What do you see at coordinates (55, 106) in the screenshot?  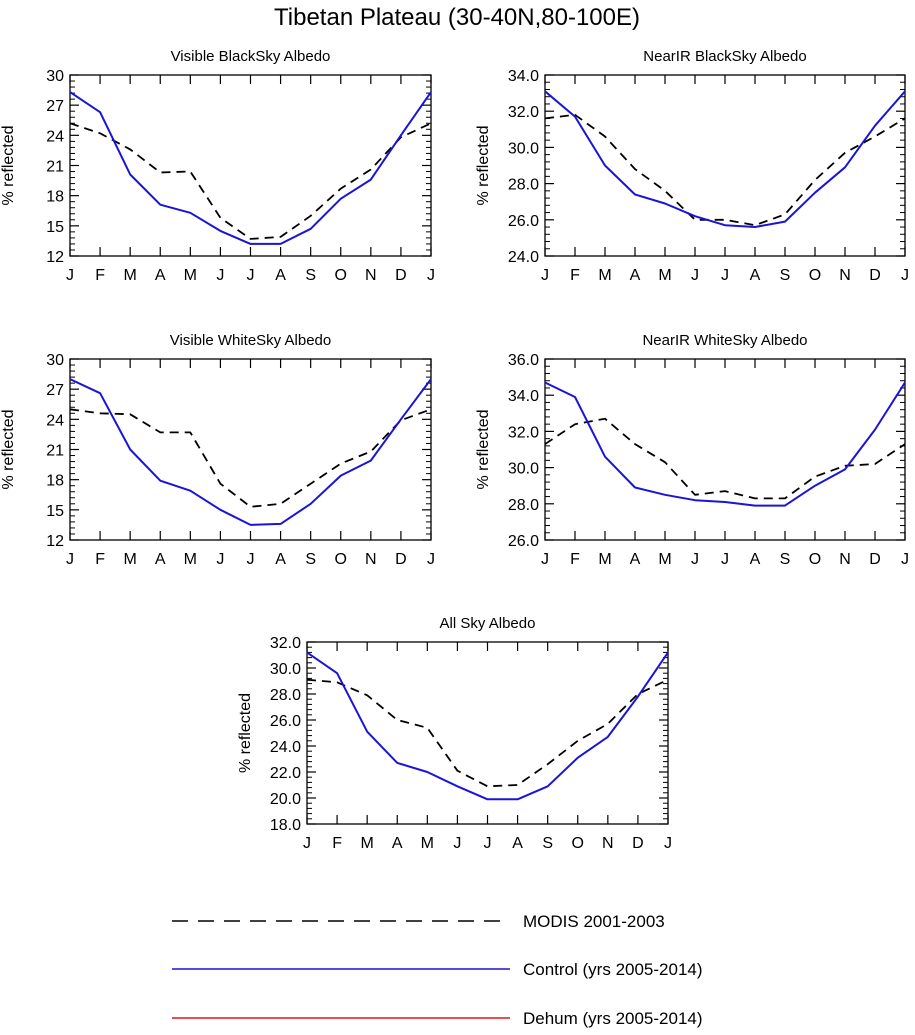 I see `y-tick-label: 27` at bounding box center [55, 106].